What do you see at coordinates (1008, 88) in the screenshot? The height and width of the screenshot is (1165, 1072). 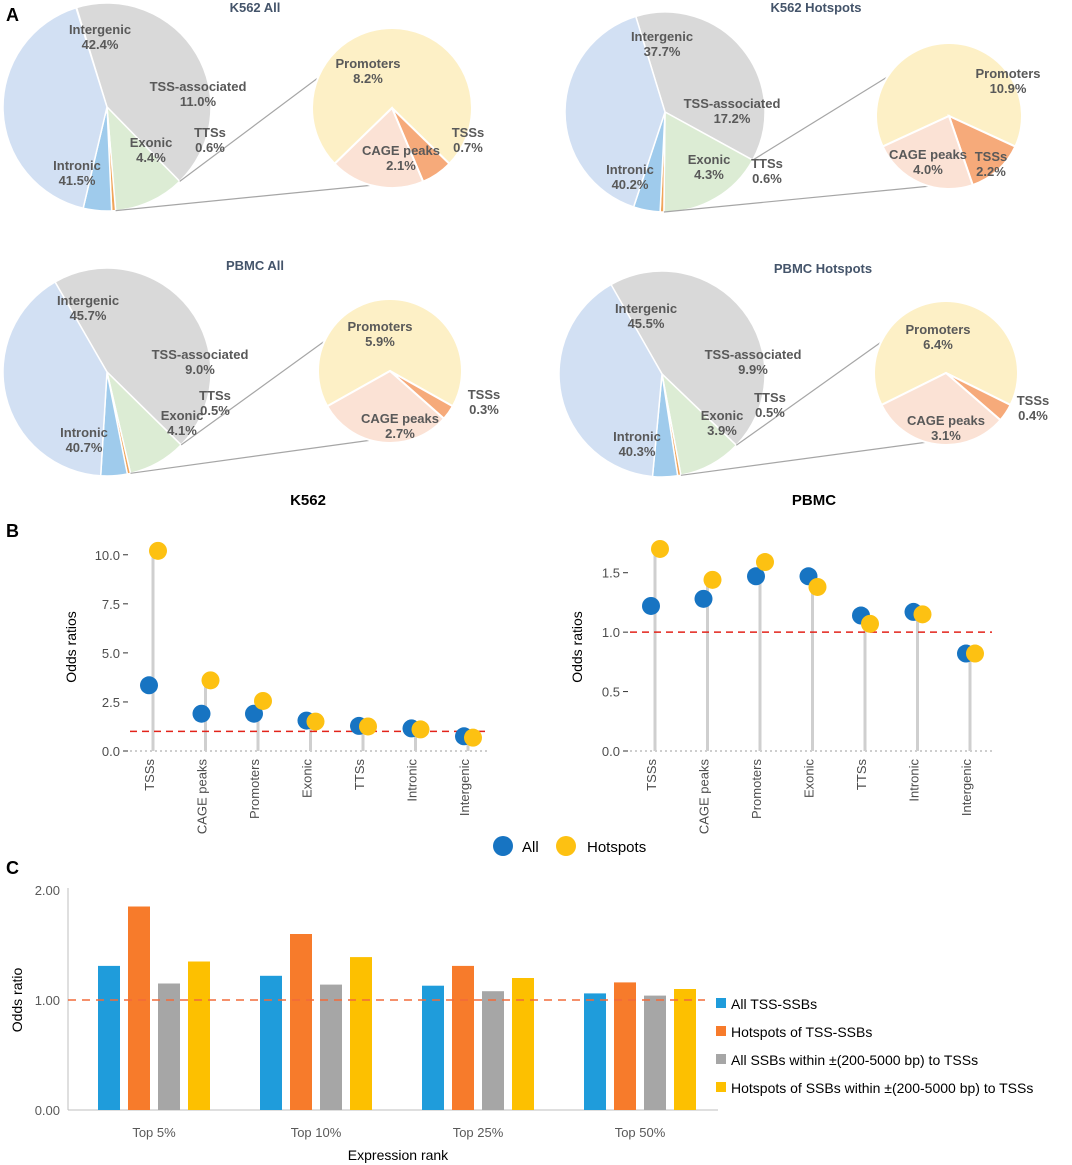 I see `breakdown-value-promoters: 10.9%` at bounding box center [1008, 88].